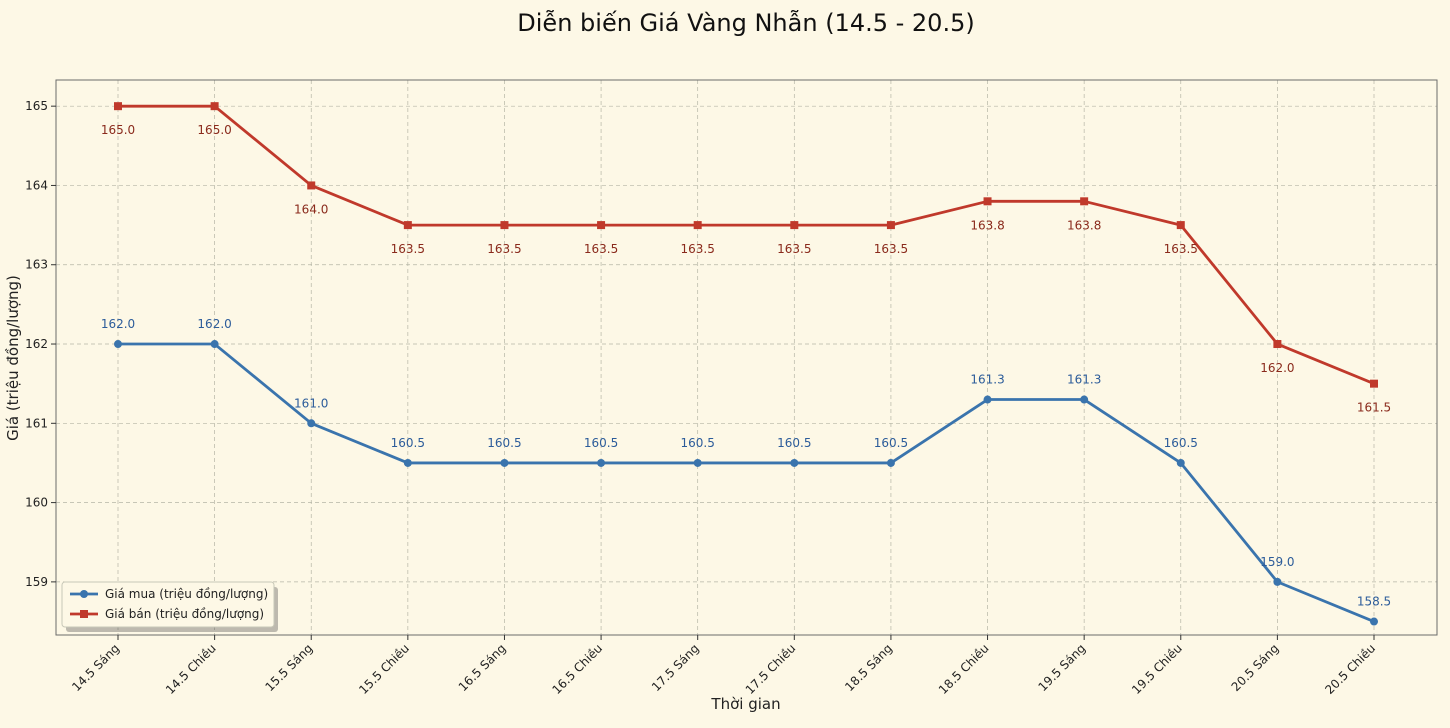 This screenshot has width=1450, height=728. I want to click on y-tick-label: 159, so click(36, 582).